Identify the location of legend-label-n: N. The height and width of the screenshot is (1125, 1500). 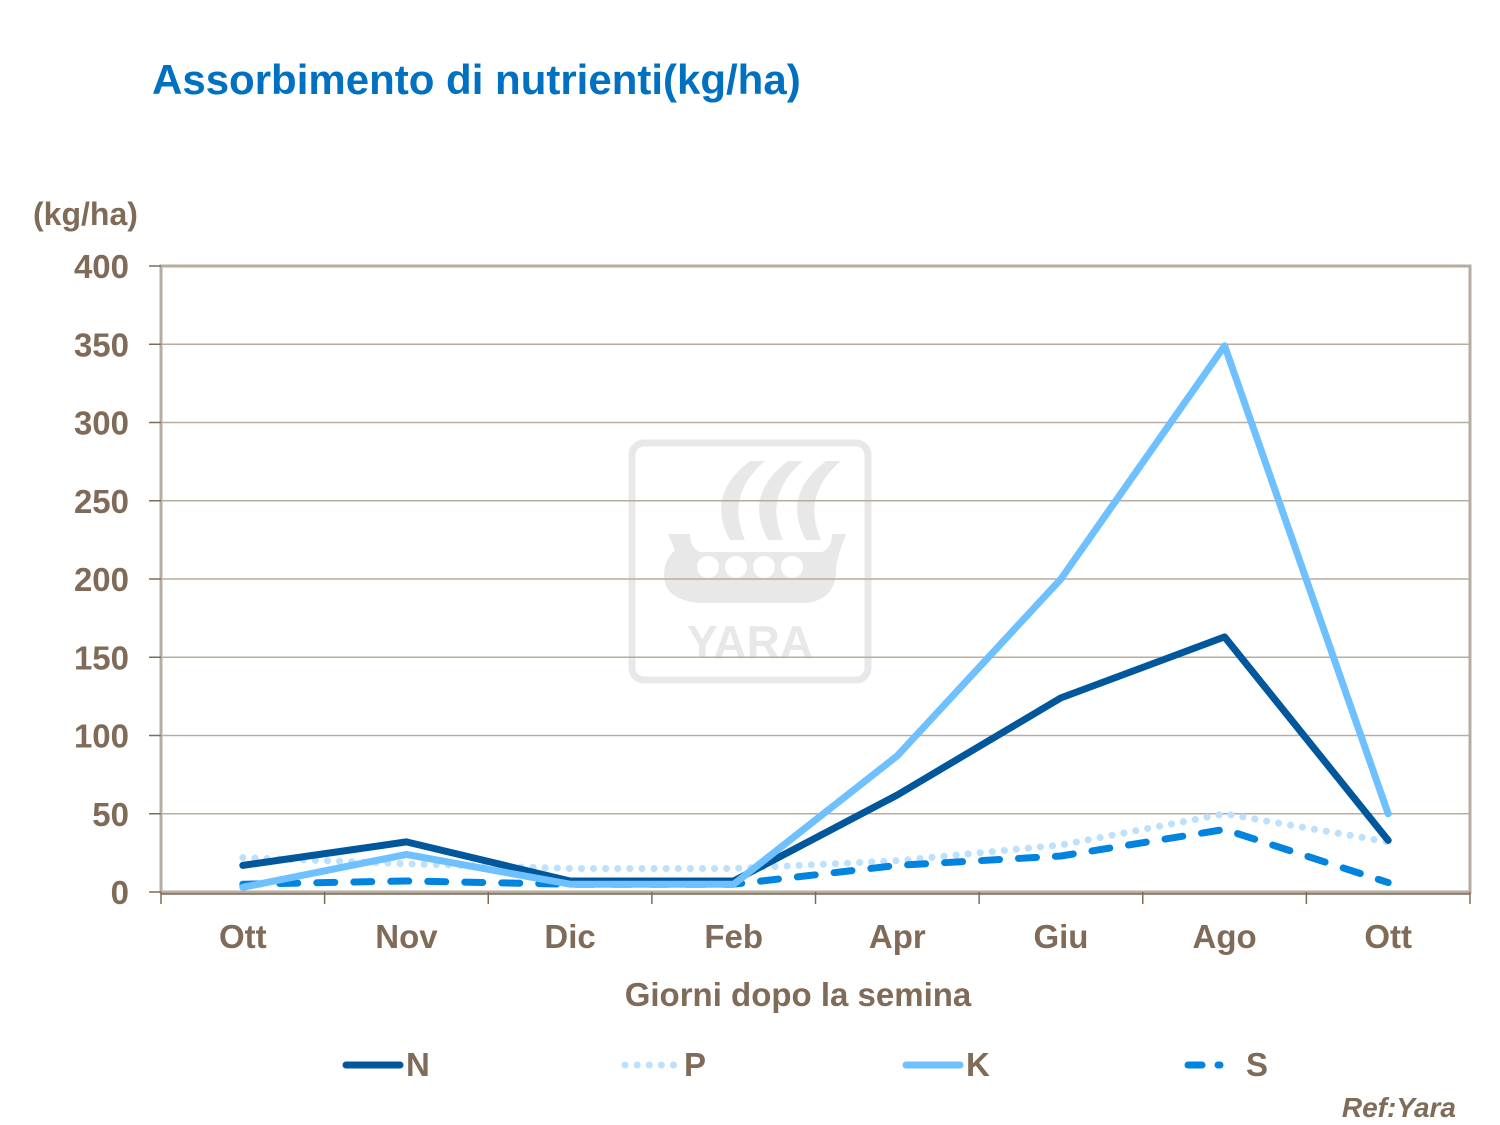
(418, 1064).